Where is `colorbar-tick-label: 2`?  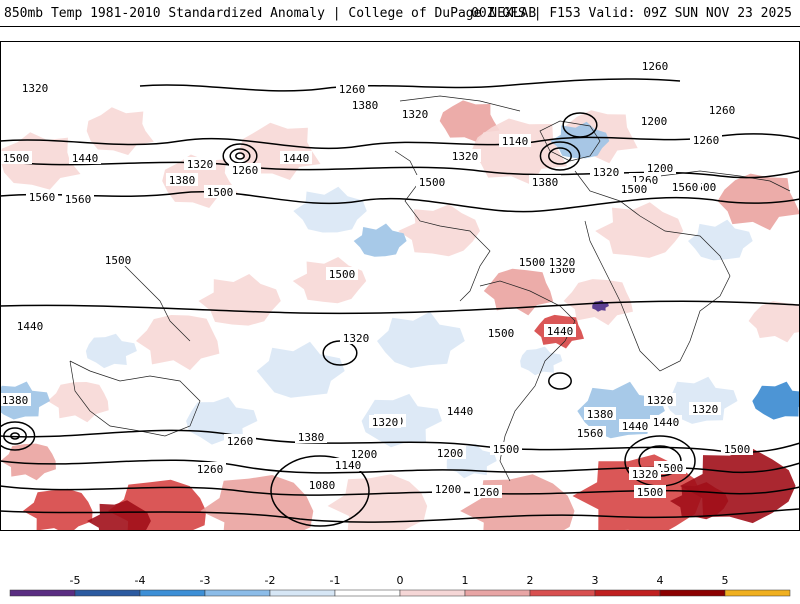
colorbar-tick-label: 2 is located at coordinates (530, 580).